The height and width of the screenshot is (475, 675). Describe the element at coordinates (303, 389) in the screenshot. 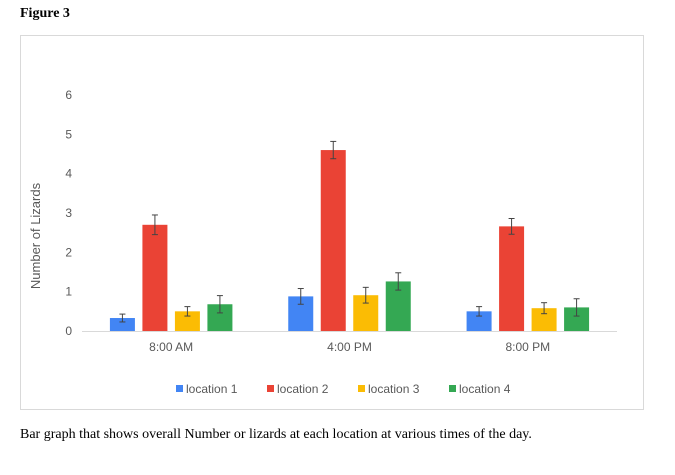

I see `legend-label: location 2` at that location.